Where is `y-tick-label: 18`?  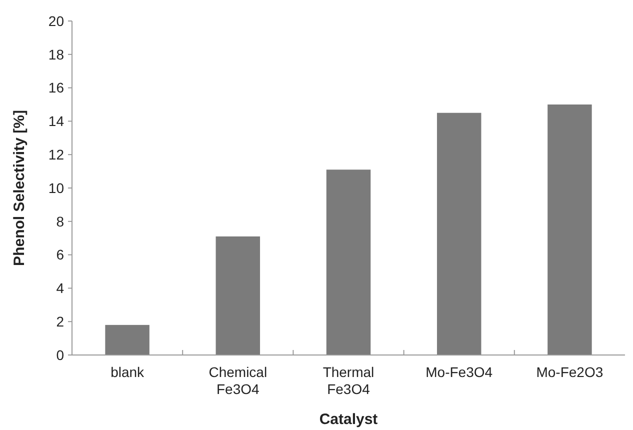
y-tick-label: 18 is located at coordinates (56, 54).